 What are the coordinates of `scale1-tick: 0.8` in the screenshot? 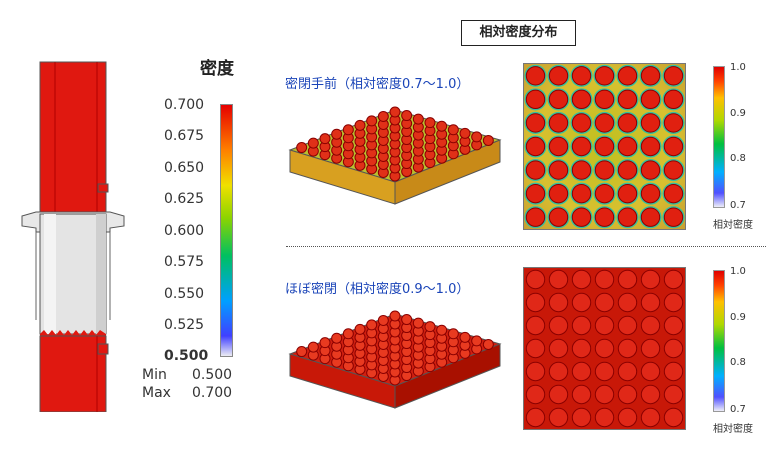 It's located at (738, 158).